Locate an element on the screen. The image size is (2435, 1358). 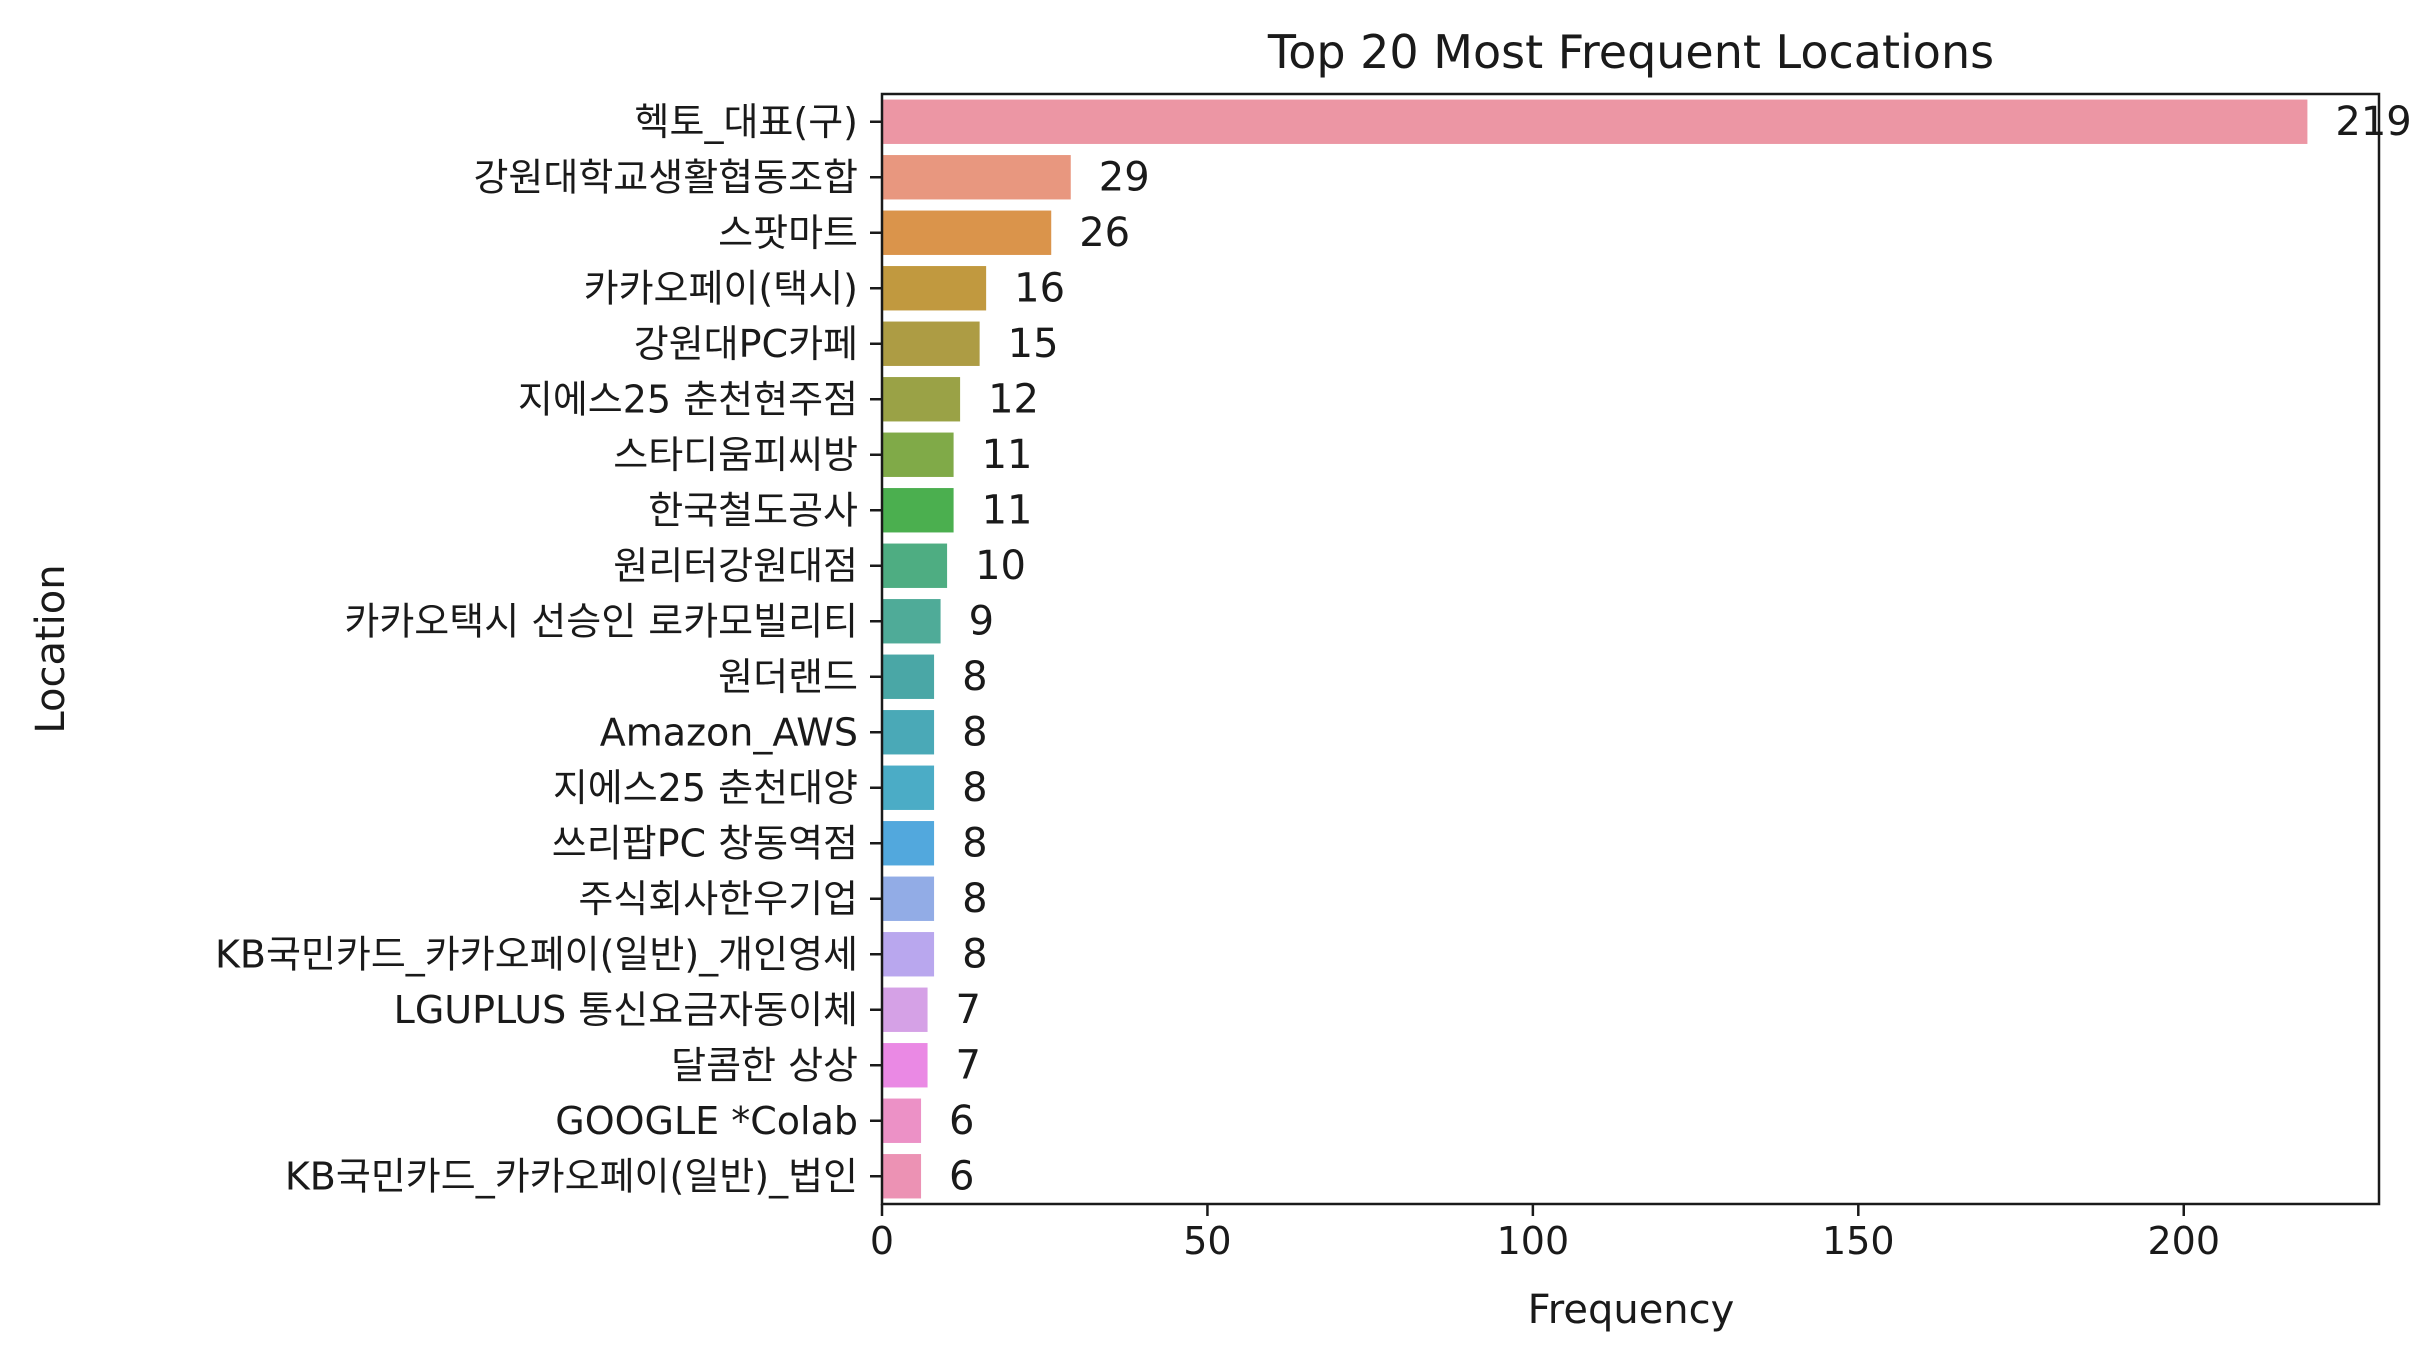
category-label: 쓰리팝PC 창동역점 is located at coordinates (705, 843).